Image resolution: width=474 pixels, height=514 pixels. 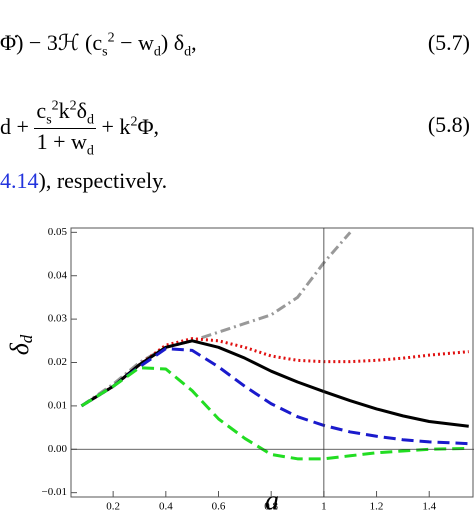 What do you see at coordinates (166, 507) in the screenshot?
I see `x-tick-label: 0.4` at bounding box center [166, 507].